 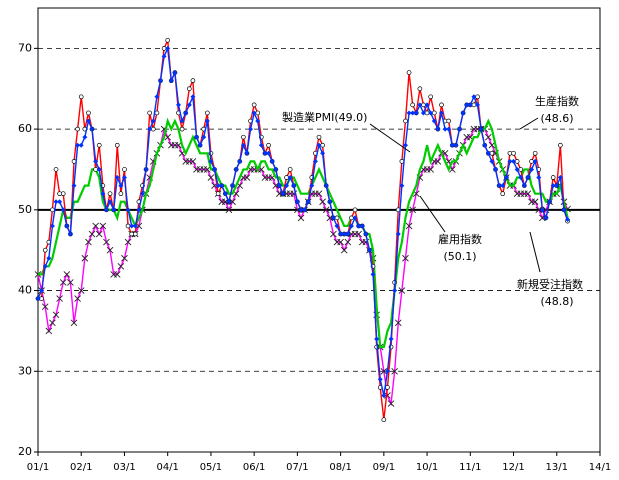 What do you see at coordinates (557, 467) in the screenshot?
I see `x-tick-label: 13/1` at bounding box center [557, 467].